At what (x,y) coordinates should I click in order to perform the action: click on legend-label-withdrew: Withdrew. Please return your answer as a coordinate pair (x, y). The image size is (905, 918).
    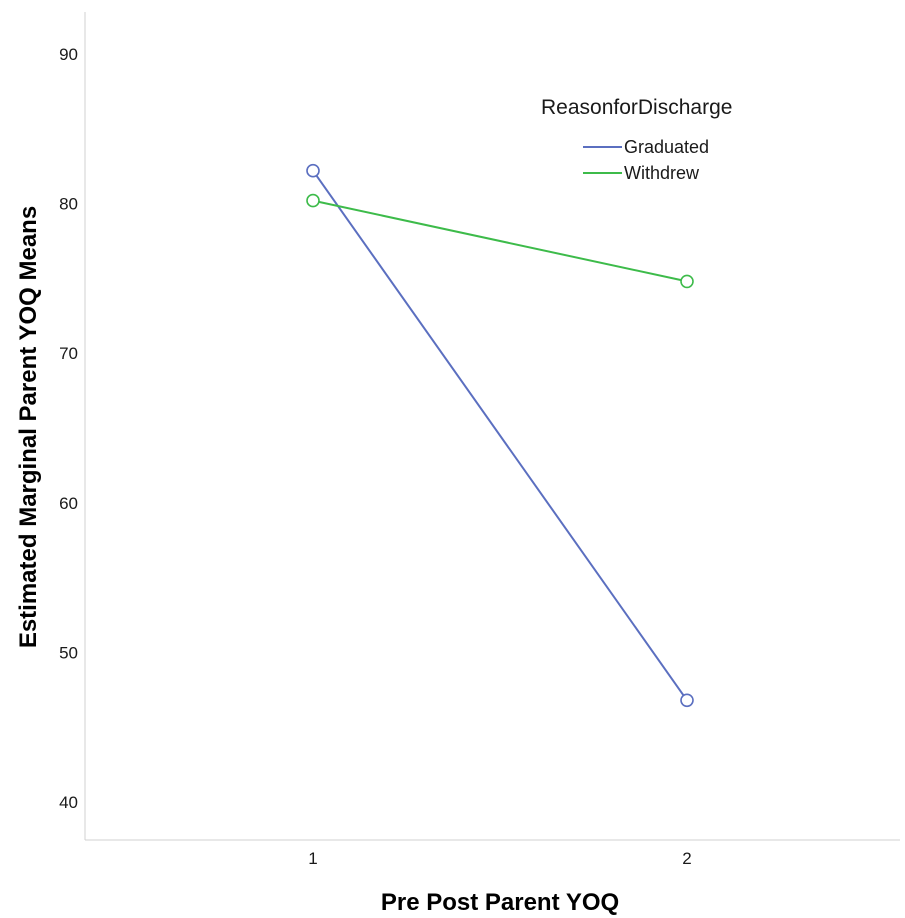
    Looking at the image, I should click on (662, 173).